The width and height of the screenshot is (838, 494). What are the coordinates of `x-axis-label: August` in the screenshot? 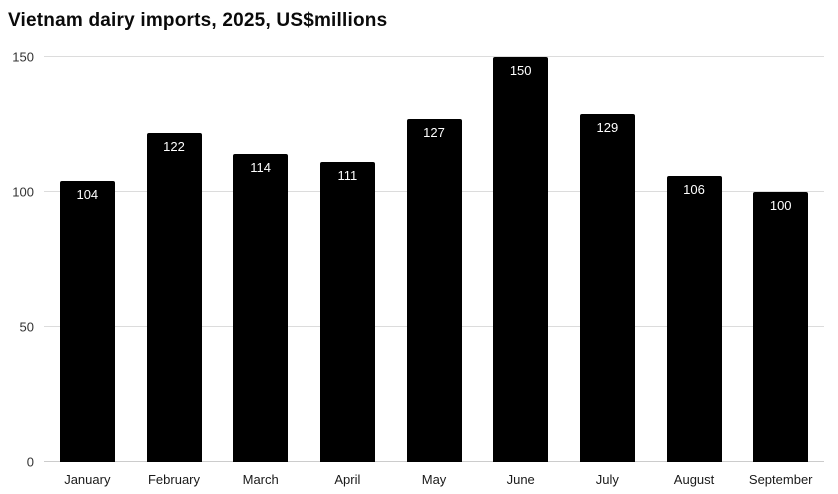 It's located at (694, 479).